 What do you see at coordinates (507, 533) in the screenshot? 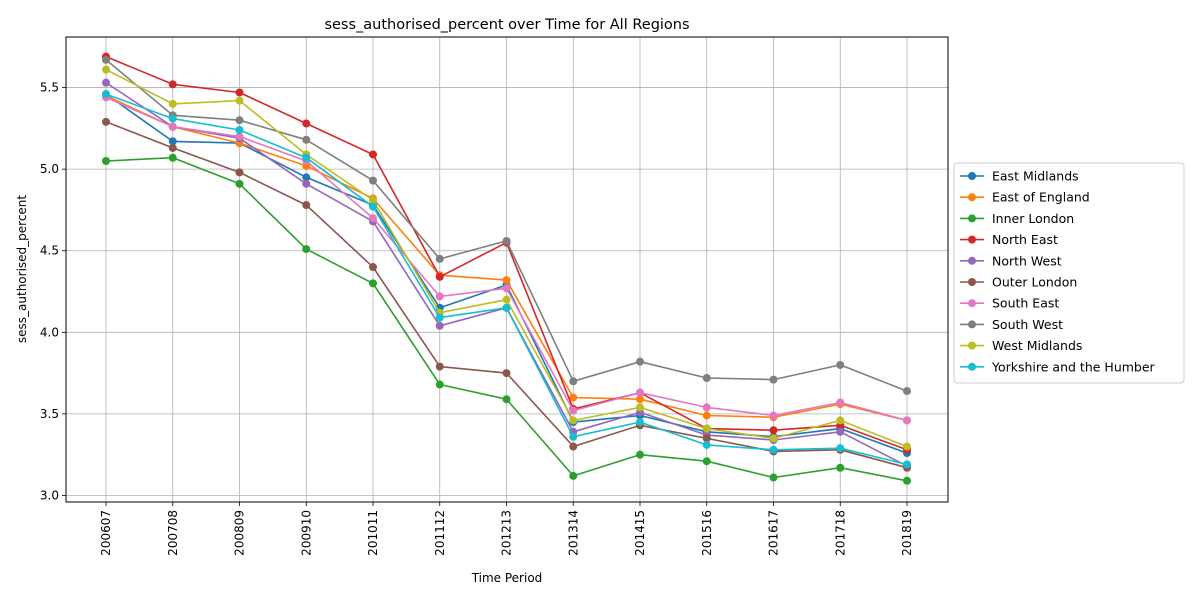
I see `x-tick-label: 201213` at bounding box center [507, 533].